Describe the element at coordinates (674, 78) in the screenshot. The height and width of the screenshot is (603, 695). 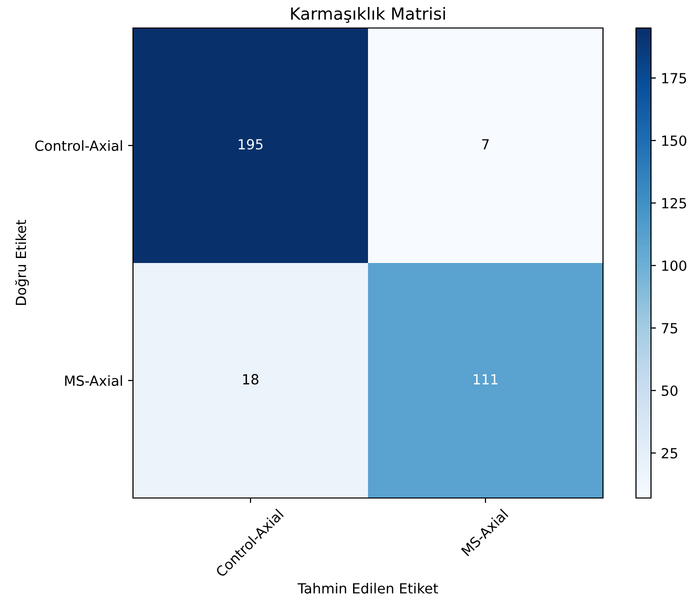
I see `color-bar-label: 175` at that location.